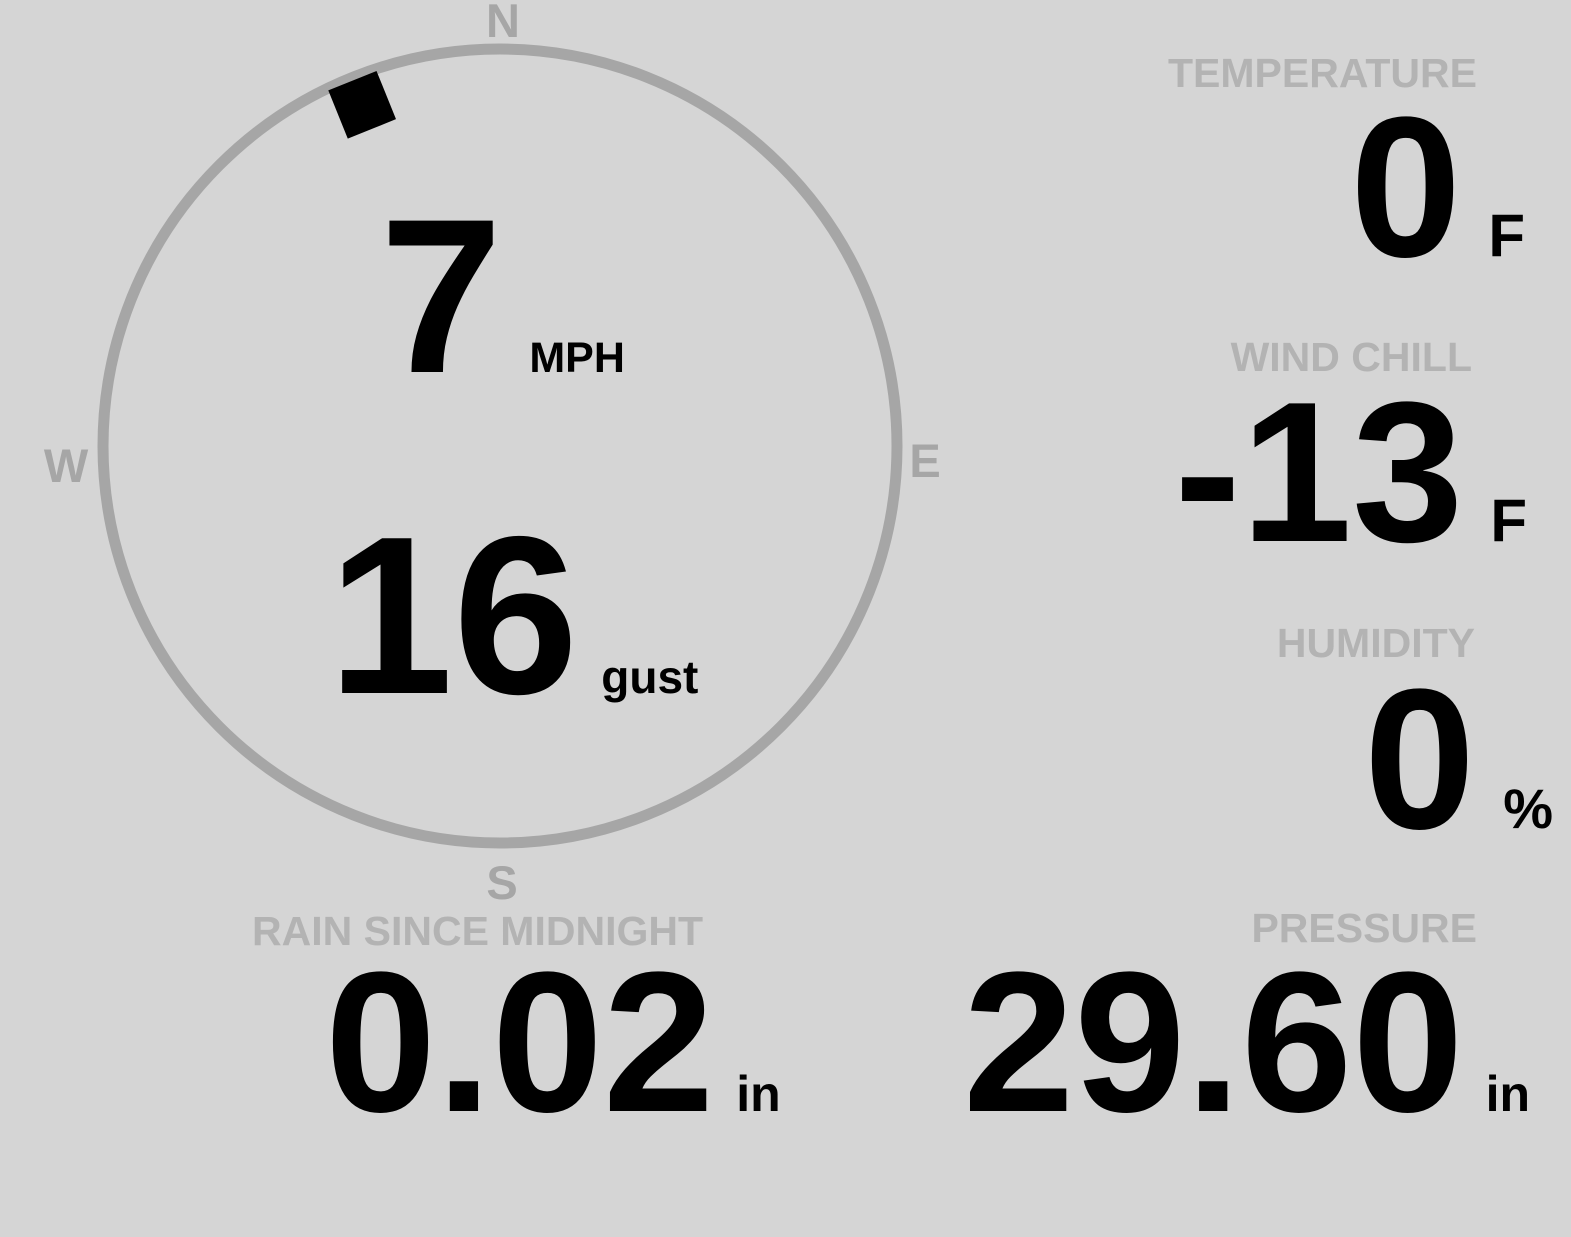 This screenshot has height=1237, width=1571. Describe the element at coordinates (520, 1042) in the screenshot. I see `rain-value: 0.02` at that location.